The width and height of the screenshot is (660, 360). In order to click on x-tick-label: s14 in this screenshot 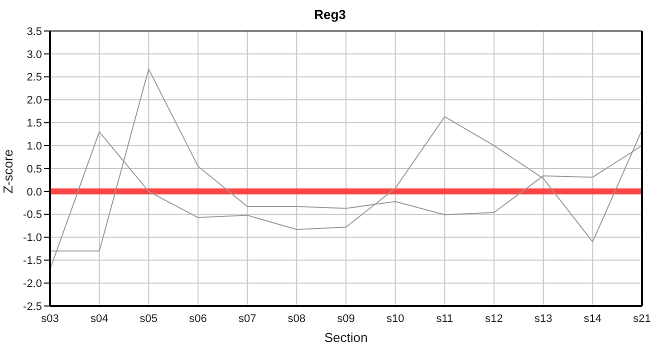, I will do `click(593, 318)`.